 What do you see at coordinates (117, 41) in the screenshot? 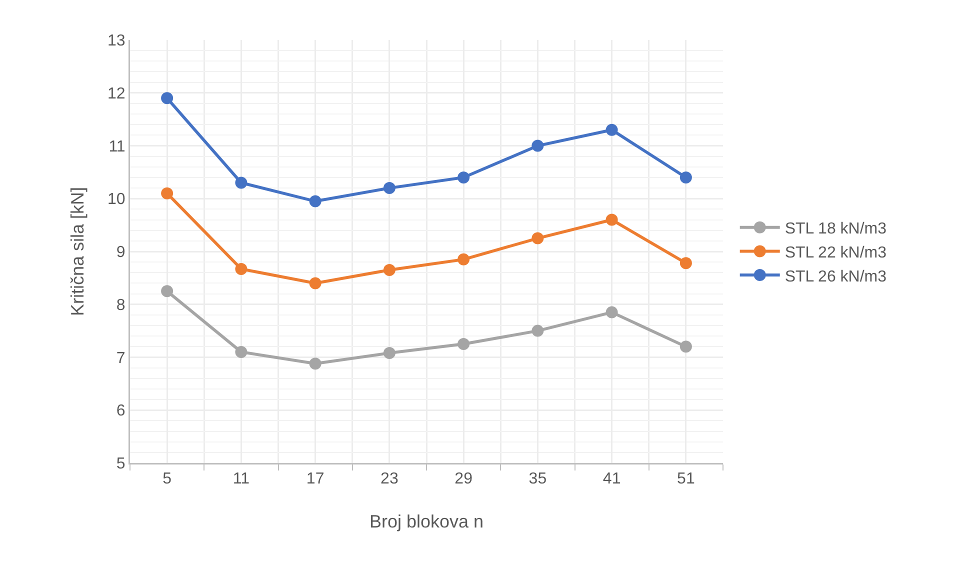
I see `y-tick-label: 13` at bounding box center [117, 41].